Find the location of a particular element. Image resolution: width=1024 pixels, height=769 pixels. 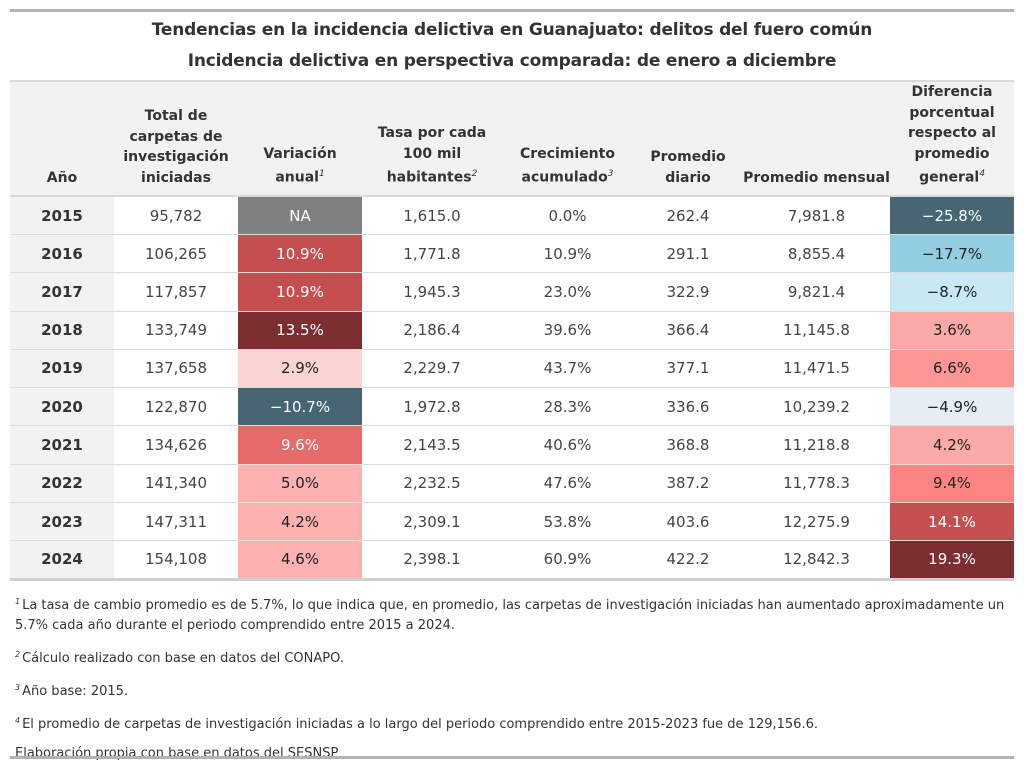

col-header-variacion: Variación anual1 is located at coordinates (300, 140).